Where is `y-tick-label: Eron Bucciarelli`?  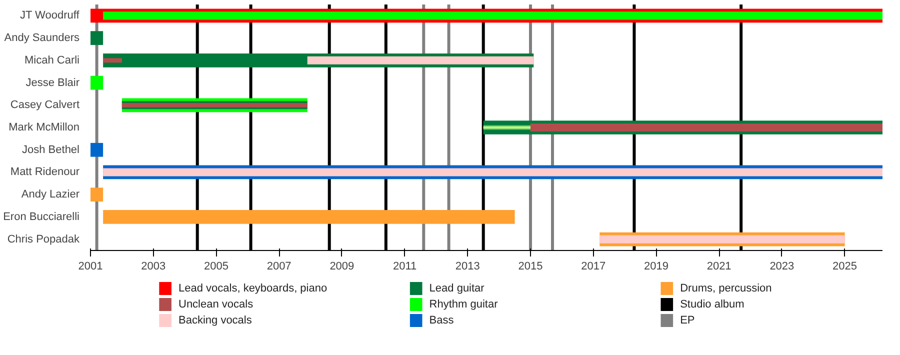 y-tick-label: Eron Bucciarelli is located at coordinates (41, 216).